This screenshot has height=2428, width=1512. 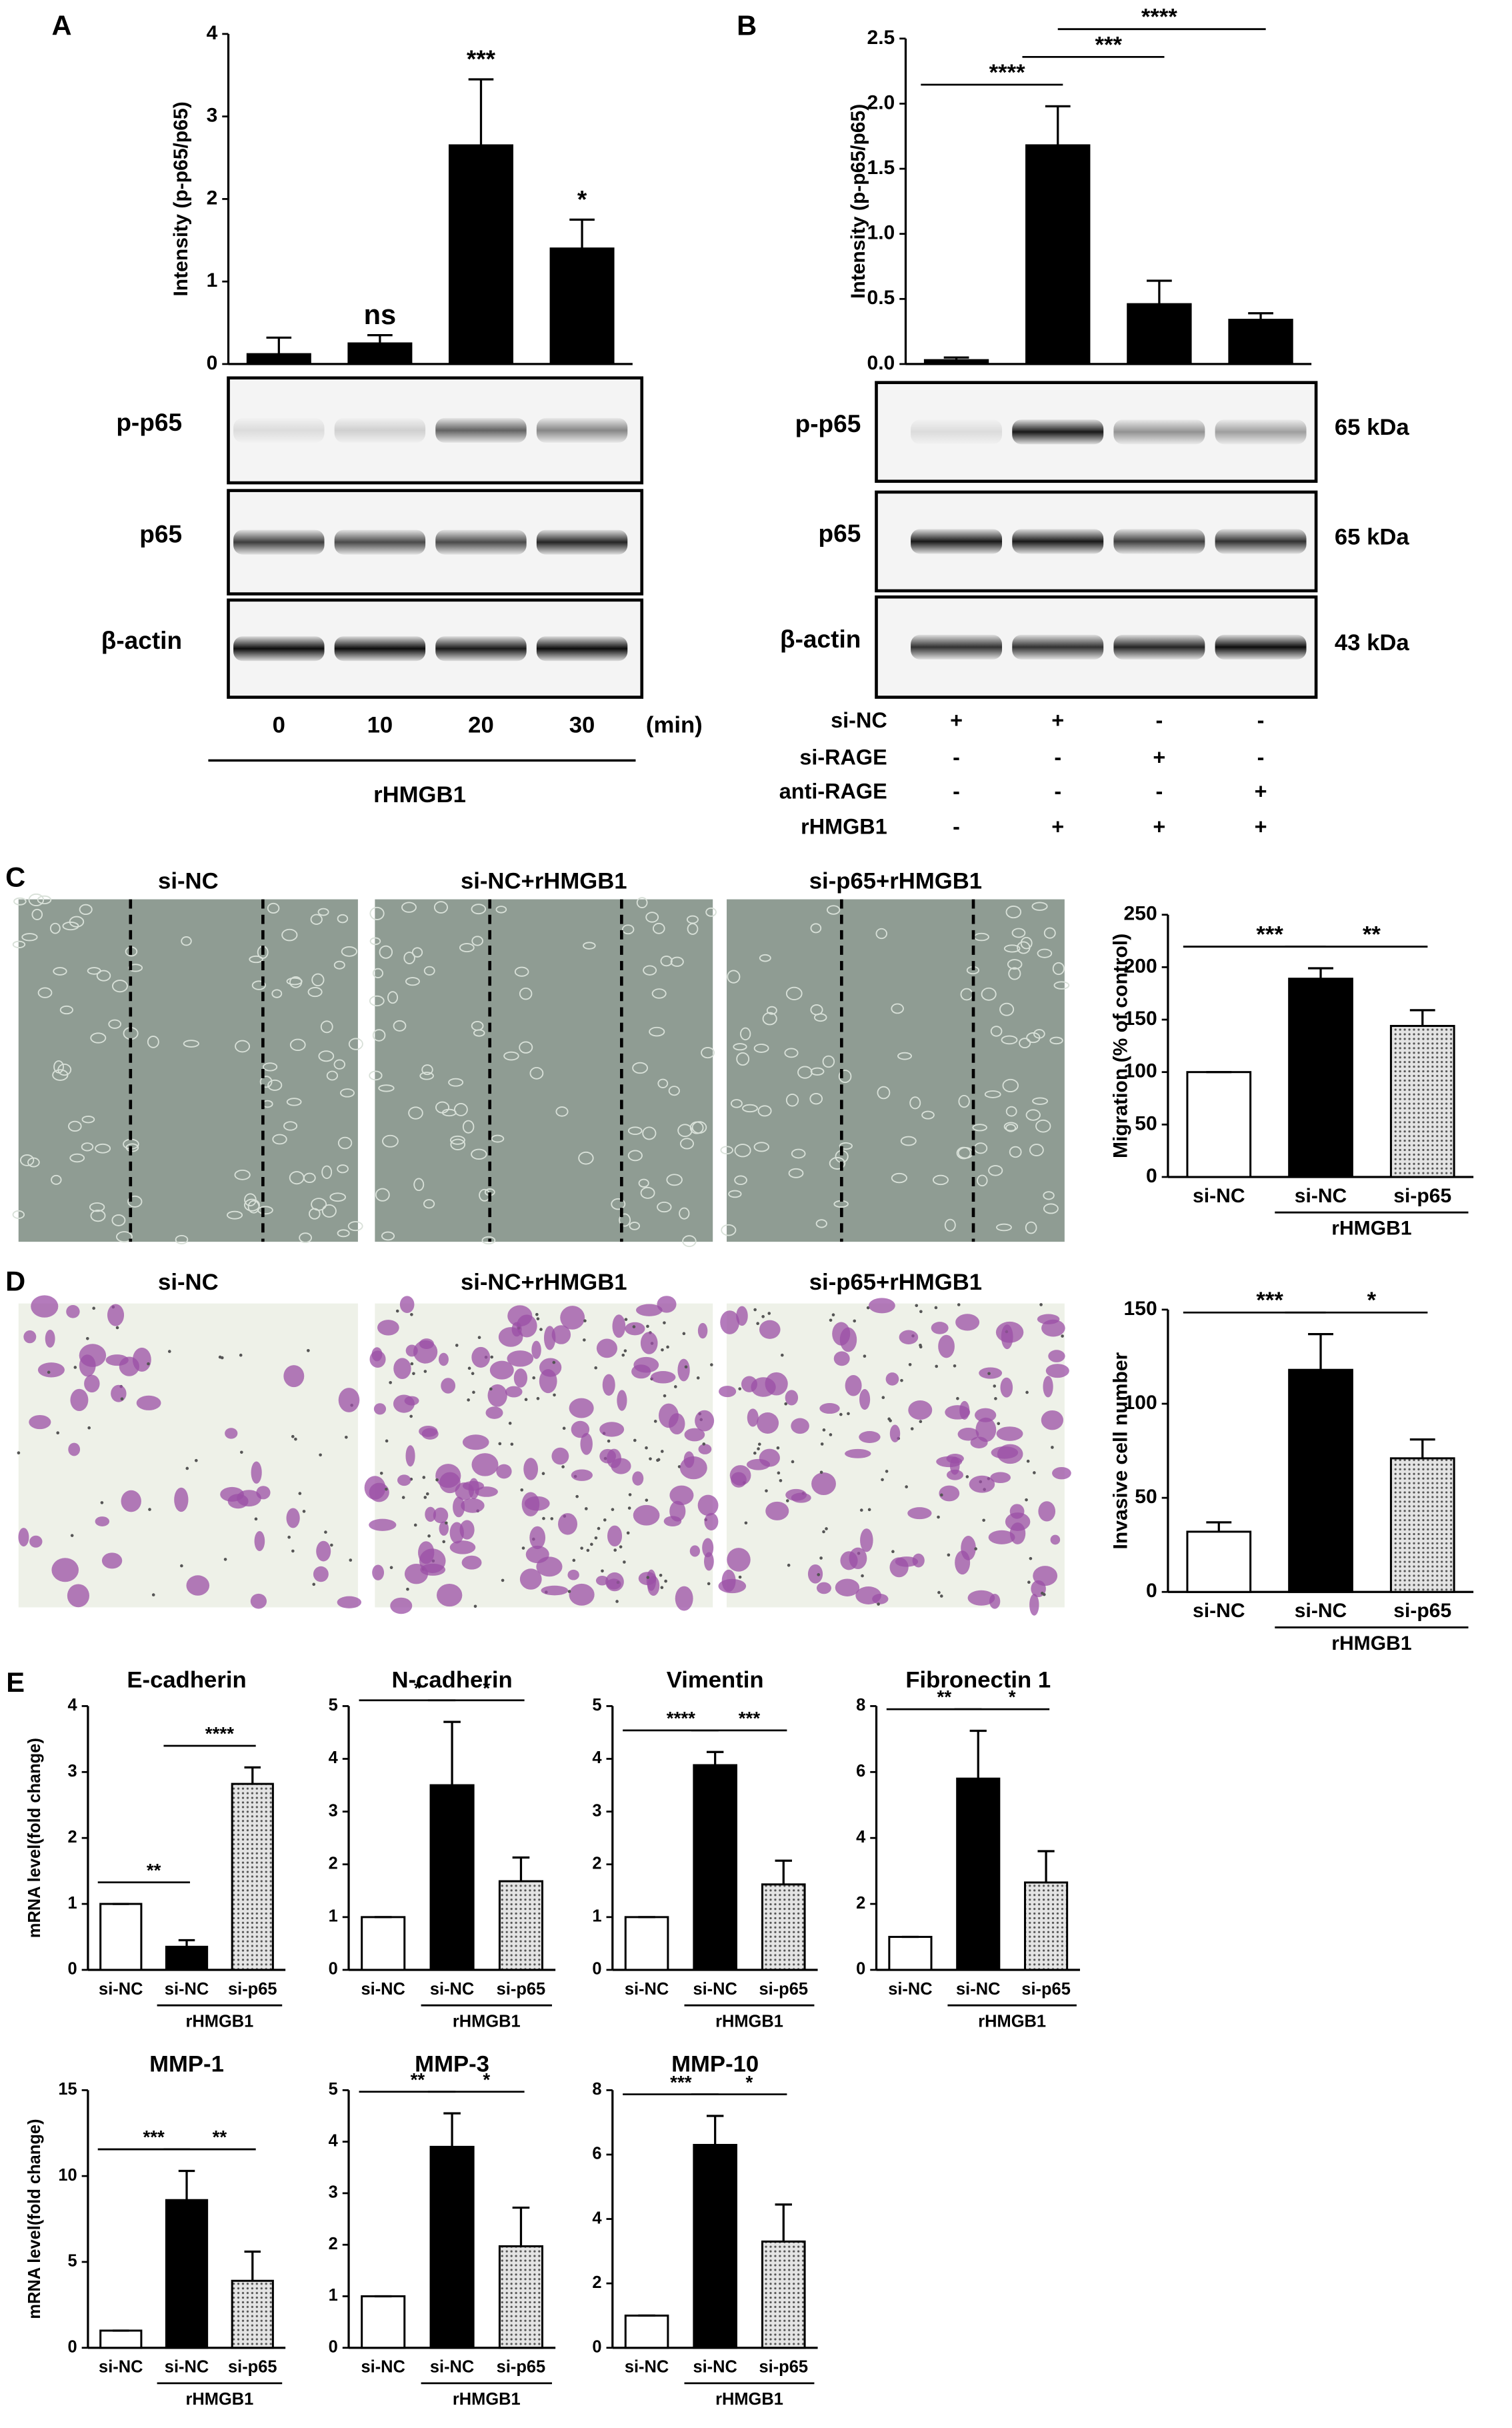 What do you see at coordinates (840, 533) in the screenshot?
I see `blot-row-label: p65` at bounding box center [840, 533].